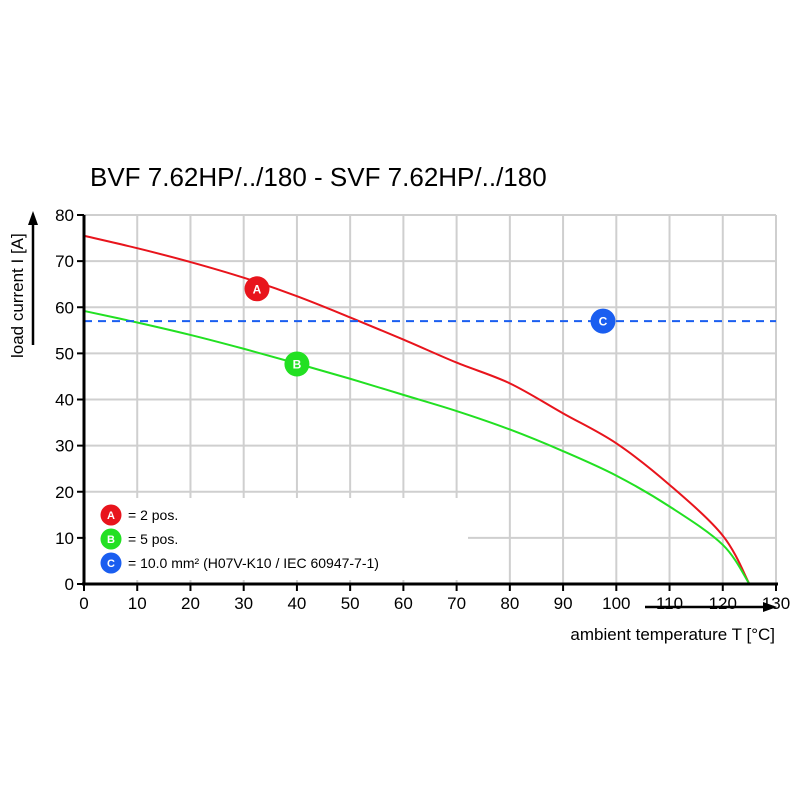  I want to click on series-marker-b, so click(297, 364).